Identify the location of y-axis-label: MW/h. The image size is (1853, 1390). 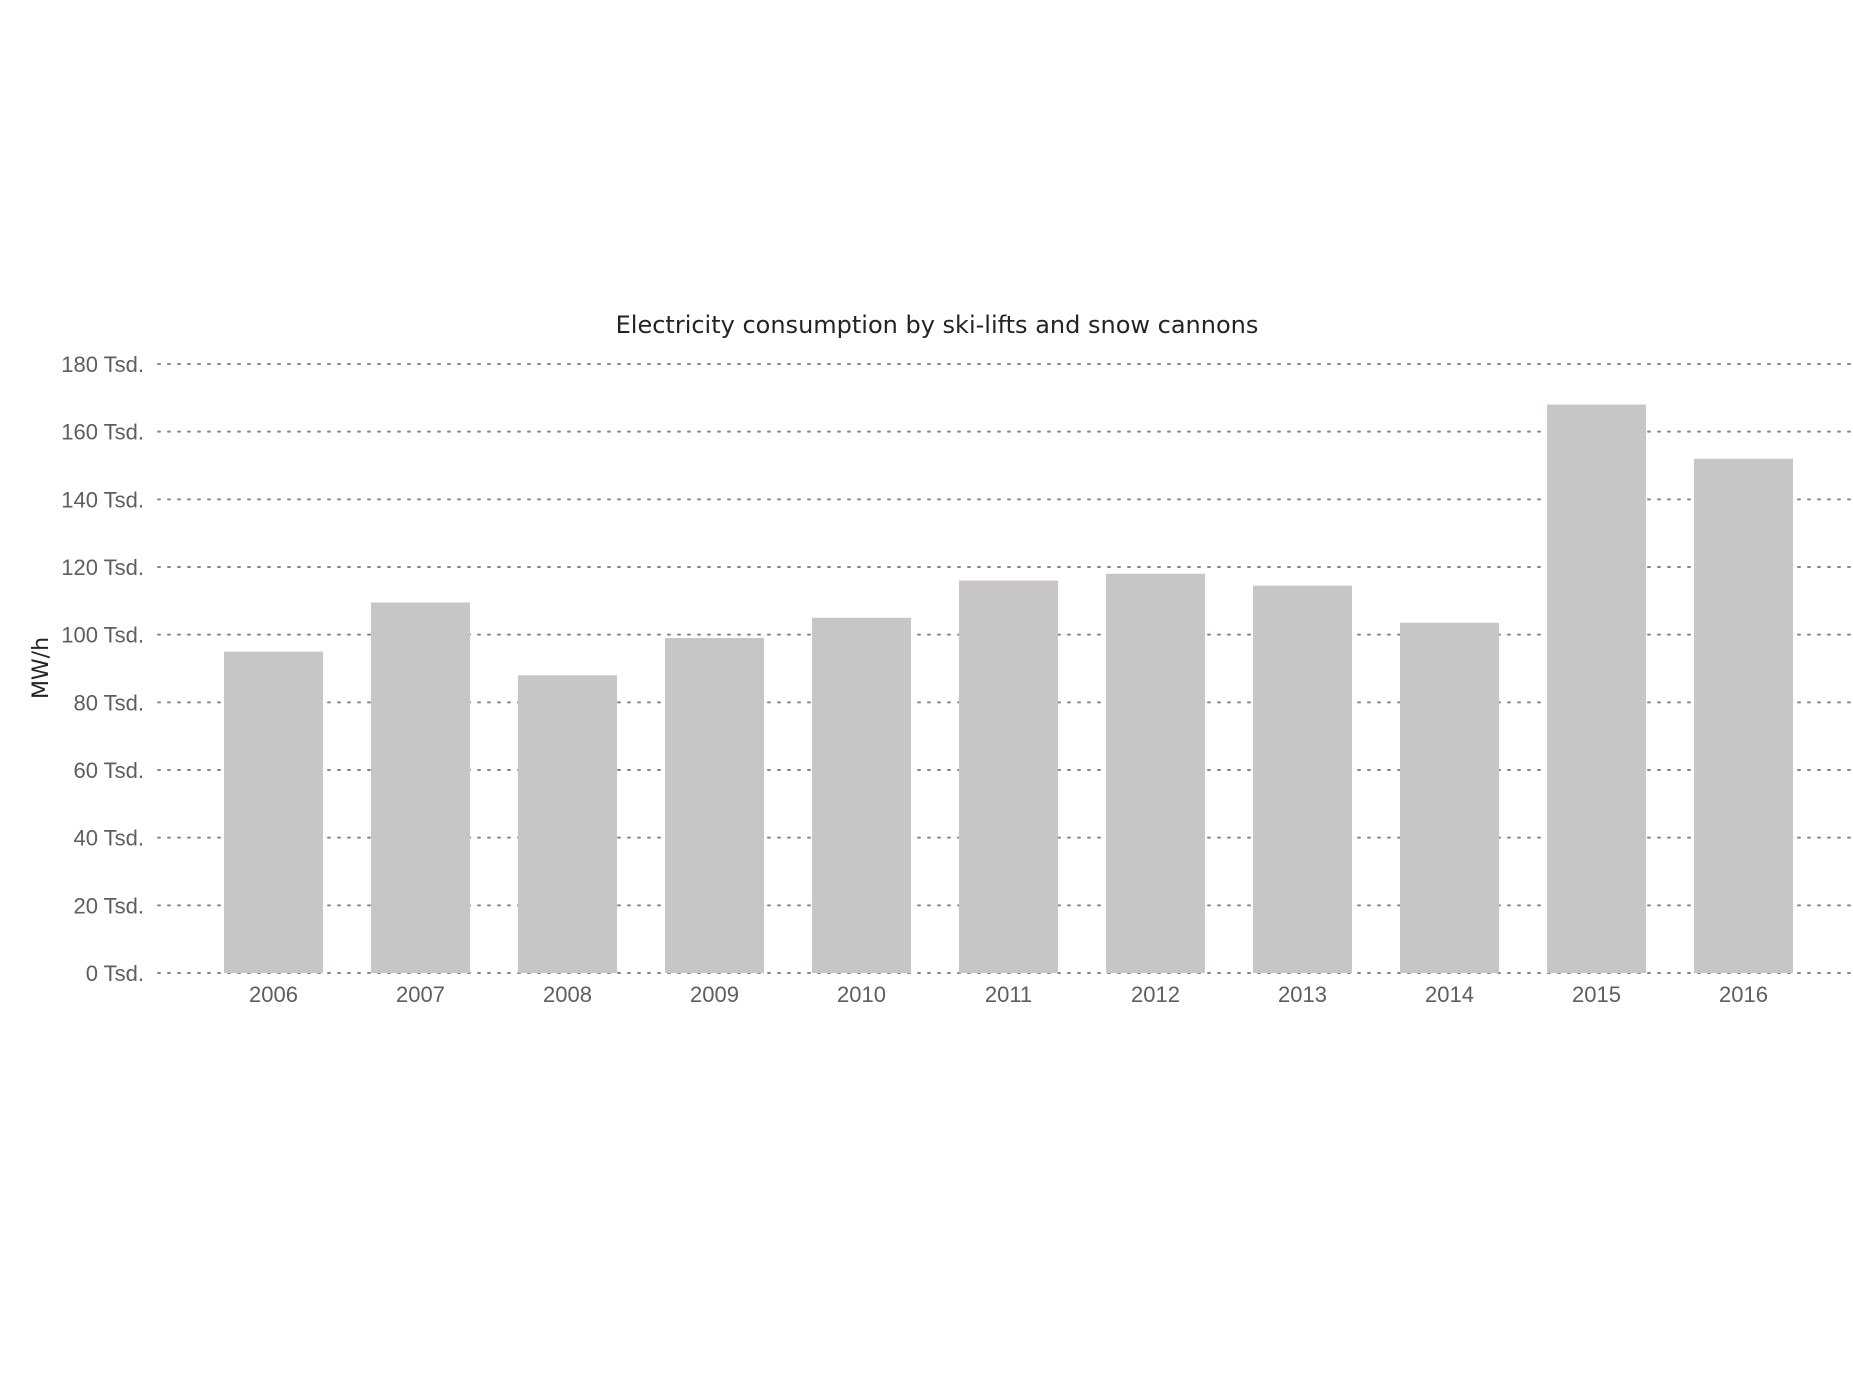
(41, 668).